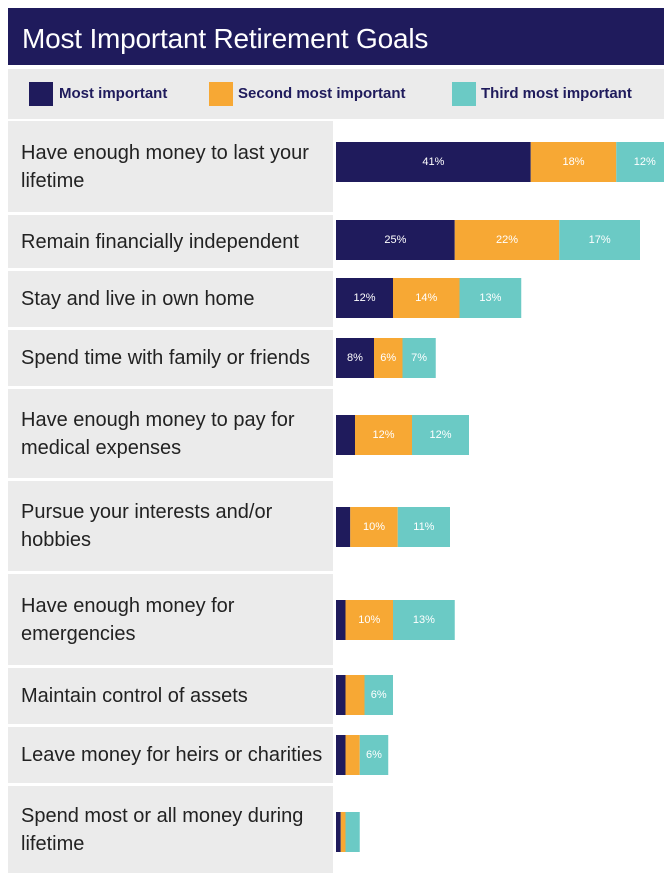  I want to click on data-label: 7%, so click(419, 358).